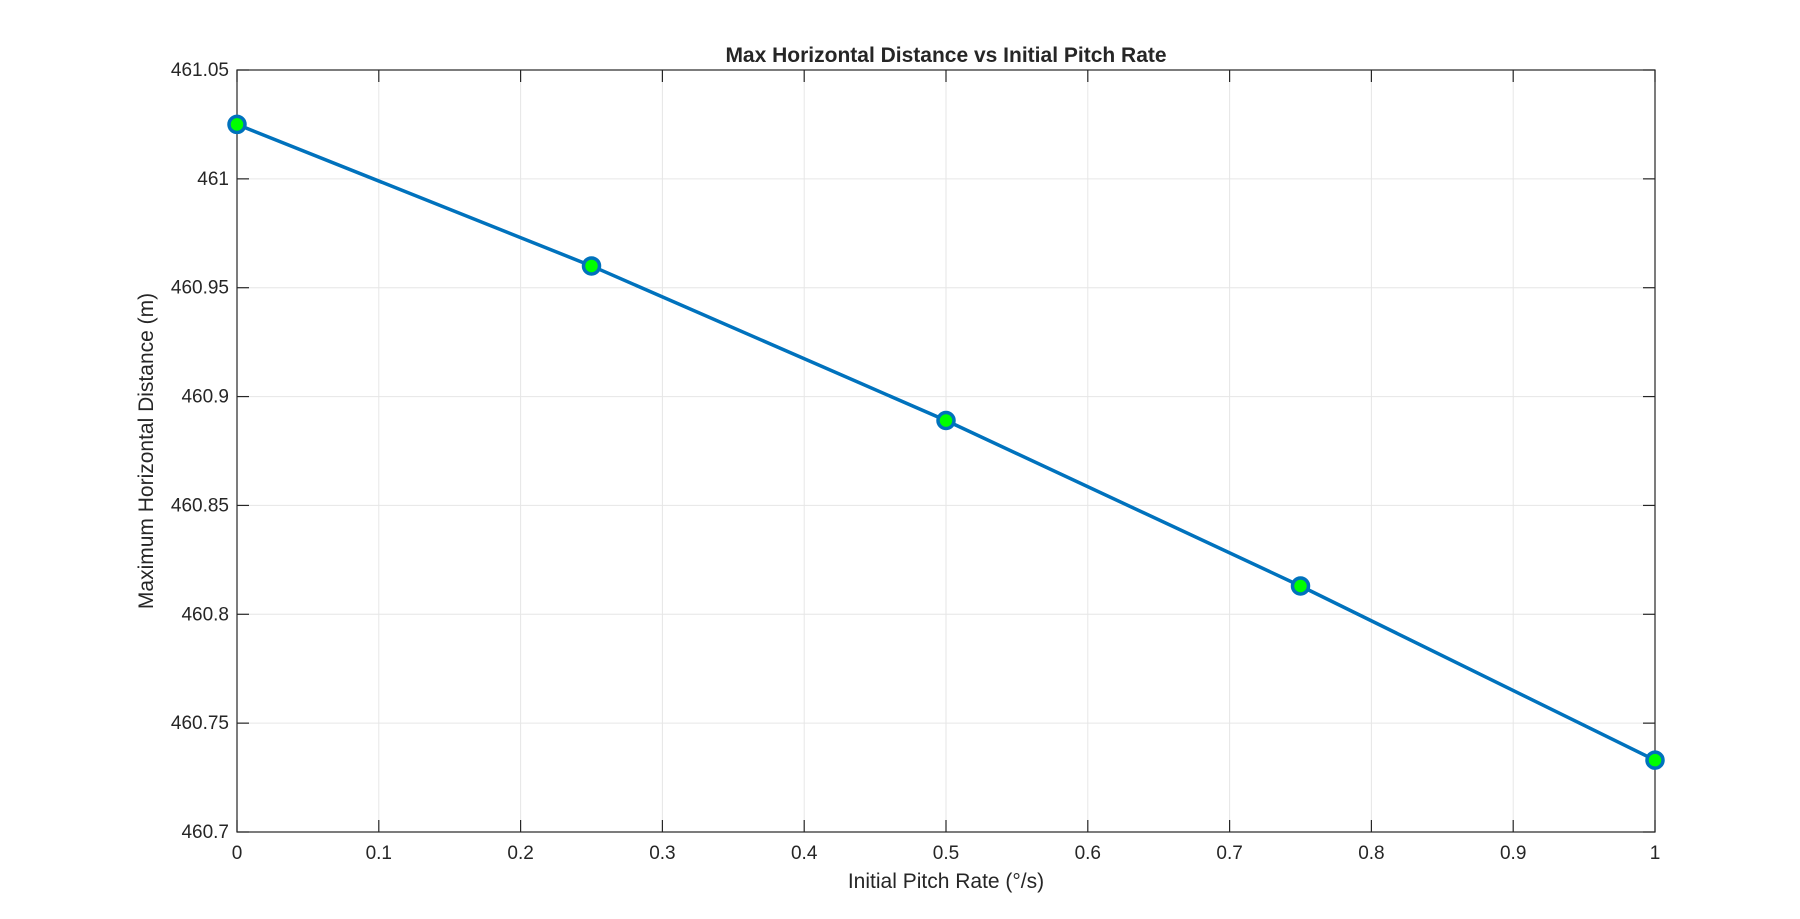 The image size is (1800, 919). Describe the element at coordinates (804, 853) in the screenshot. I see `x-tick-label: 0.4` at that location.